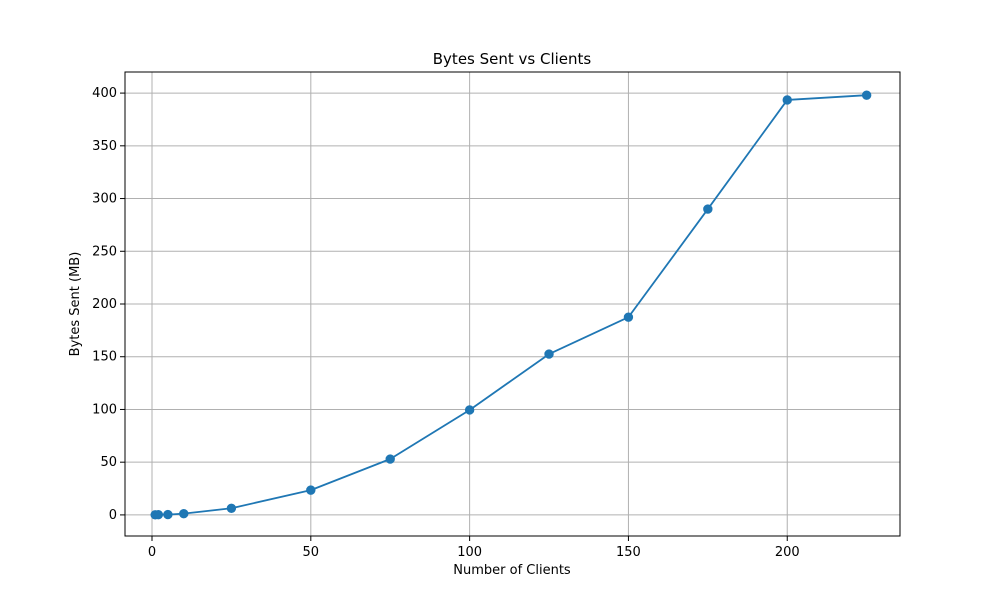  I want to click on y-tick-label: 400, so click(104, 93).